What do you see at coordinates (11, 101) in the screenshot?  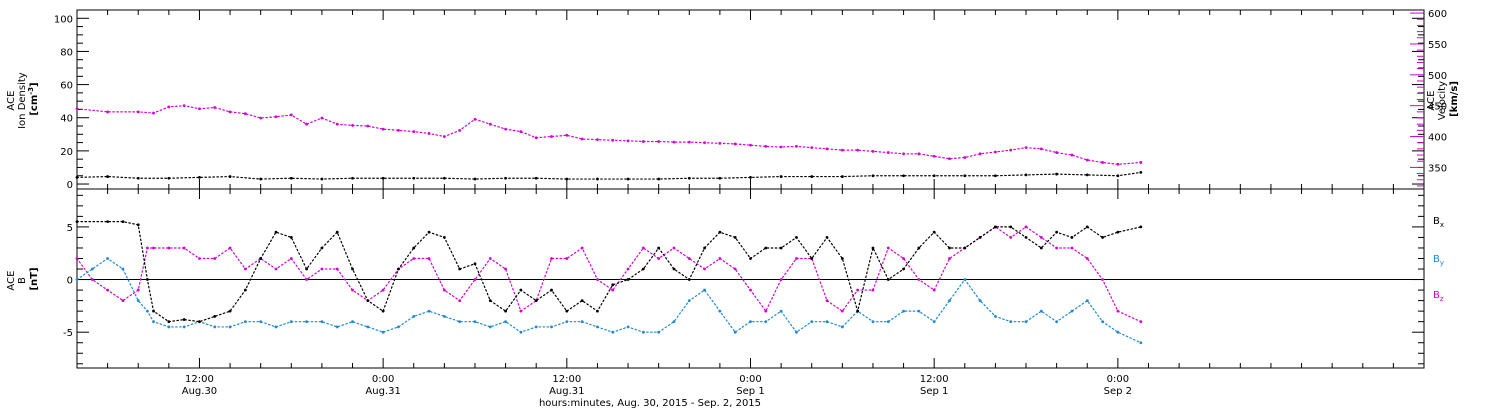 I see `density-title-line1: ACE` at bounding box center [11, 101].